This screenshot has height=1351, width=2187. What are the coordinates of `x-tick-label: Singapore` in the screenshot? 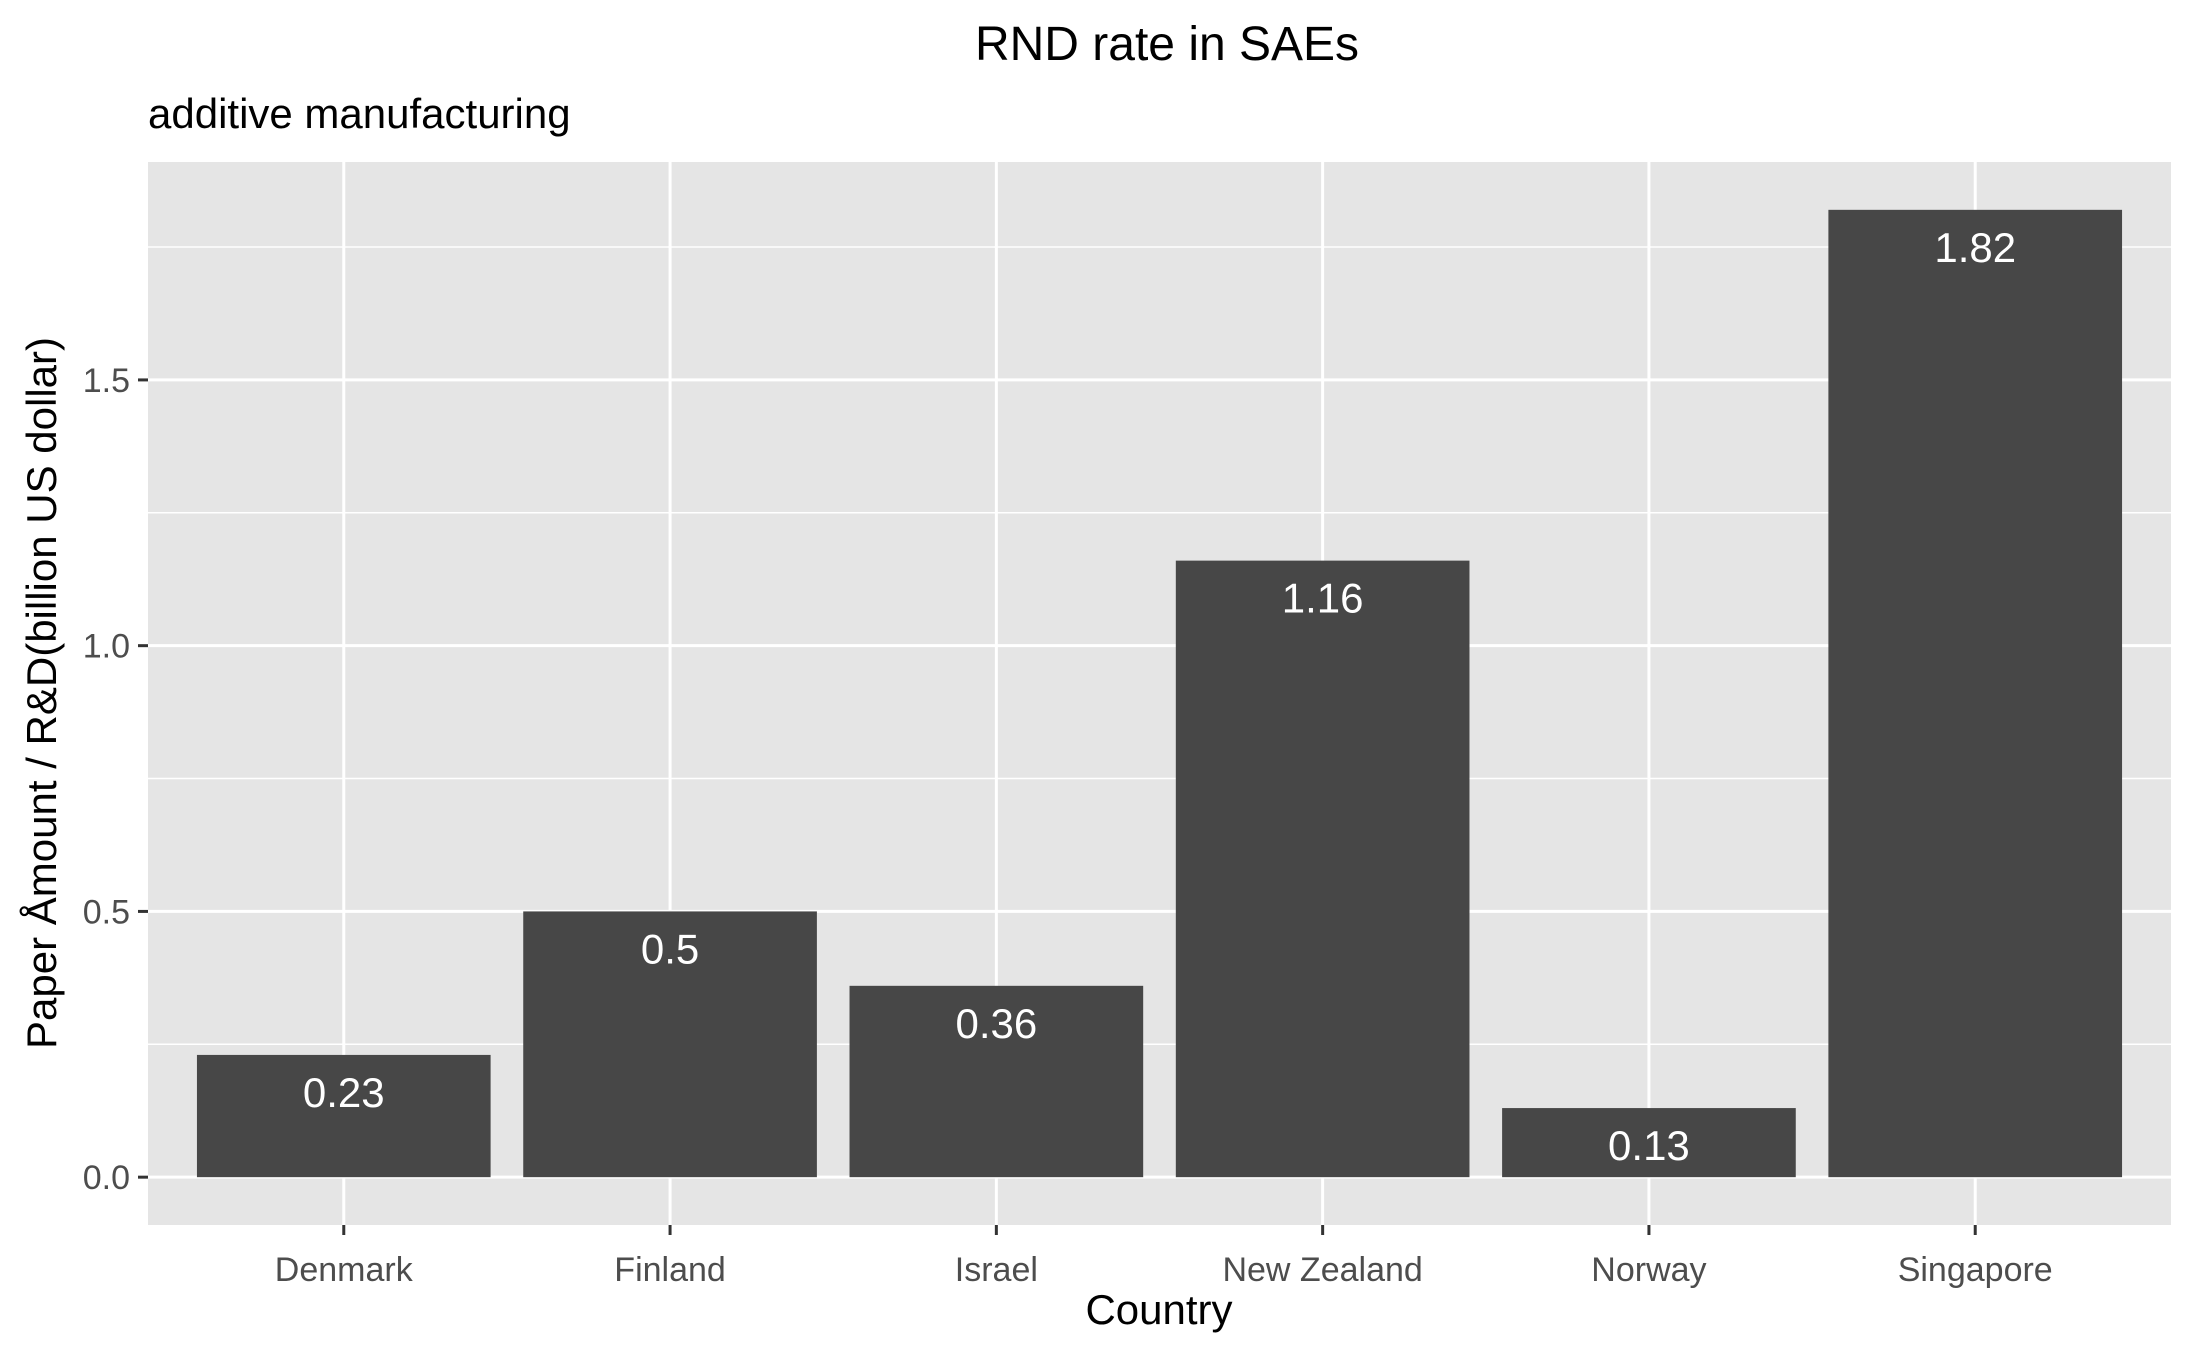 It's located at (1975, 1270).